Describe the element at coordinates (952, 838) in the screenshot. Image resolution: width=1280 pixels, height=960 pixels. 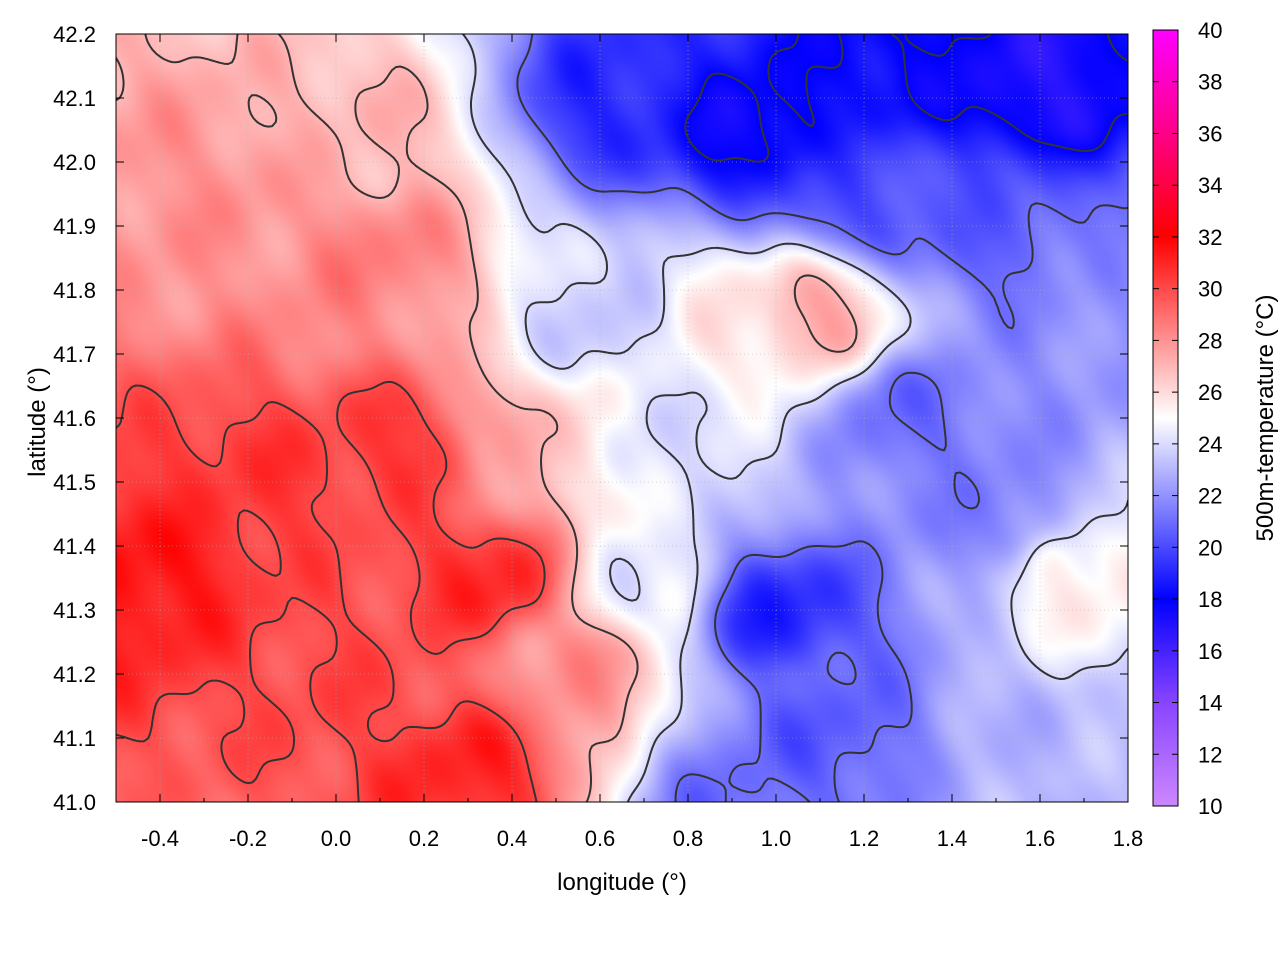
I see `x-tick-label: 1.4` at that location.